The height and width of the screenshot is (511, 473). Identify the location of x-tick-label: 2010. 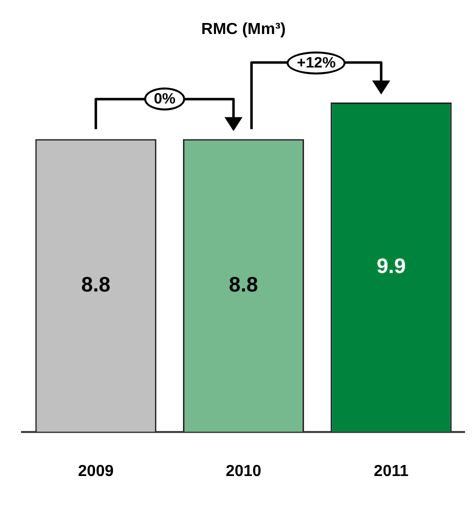
(244, 471).